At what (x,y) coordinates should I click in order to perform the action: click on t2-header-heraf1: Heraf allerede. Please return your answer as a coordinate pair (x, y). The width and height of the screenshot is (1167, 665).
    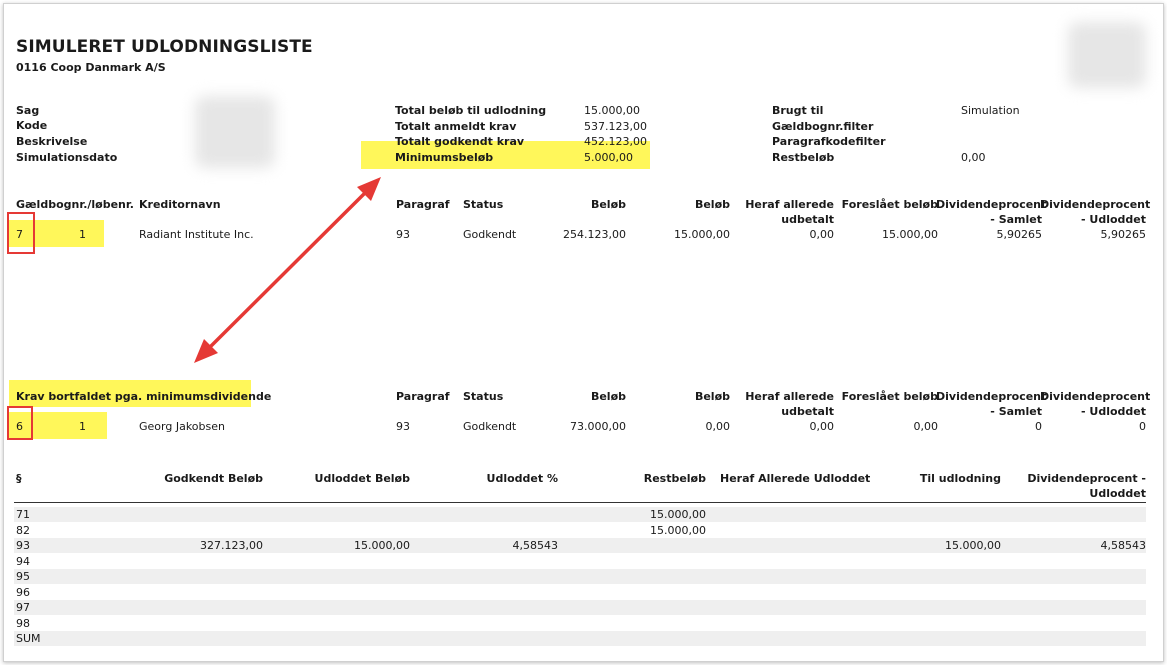
    Looking at the image, I should click on (789, 396).